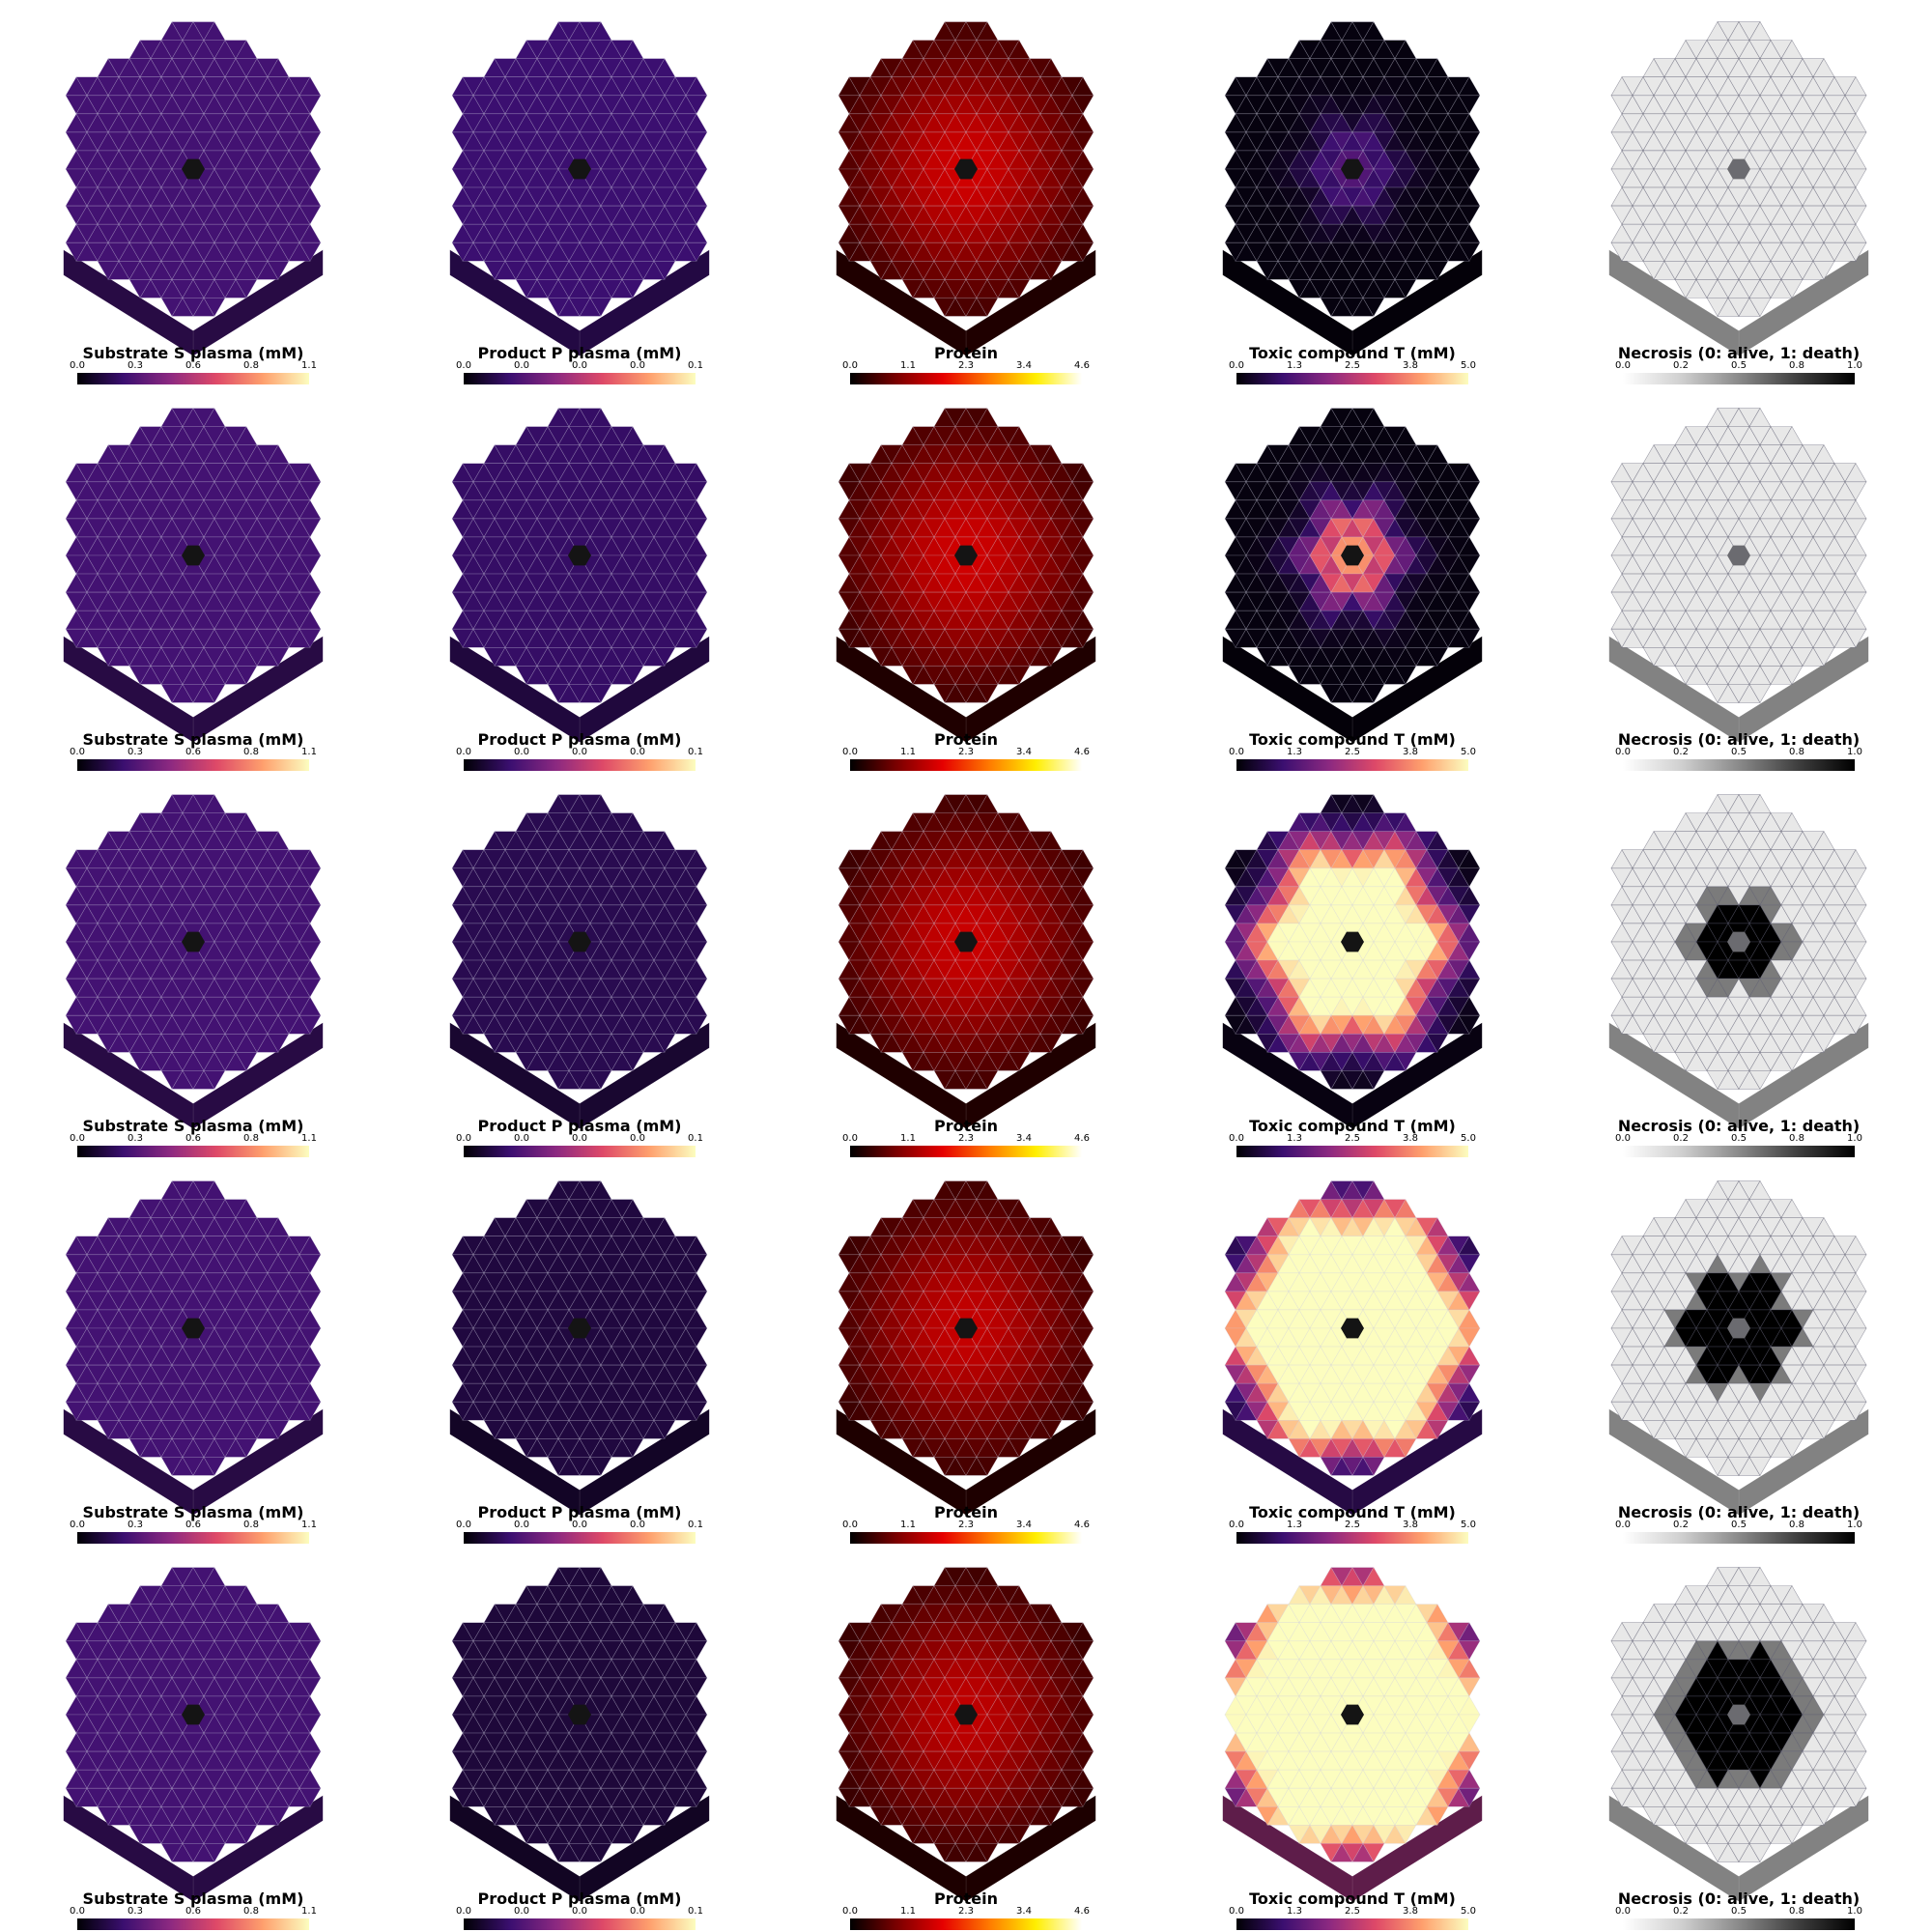 Image resolution: width=1932 pixels, height=1932 pixels. Describe the element at coordinates (1352, 1739) in the screenshot. I see `panel-toxic-5: Toxic compound T (mM) 0.0 1.3 2.5 3.8 5.0` at that location.